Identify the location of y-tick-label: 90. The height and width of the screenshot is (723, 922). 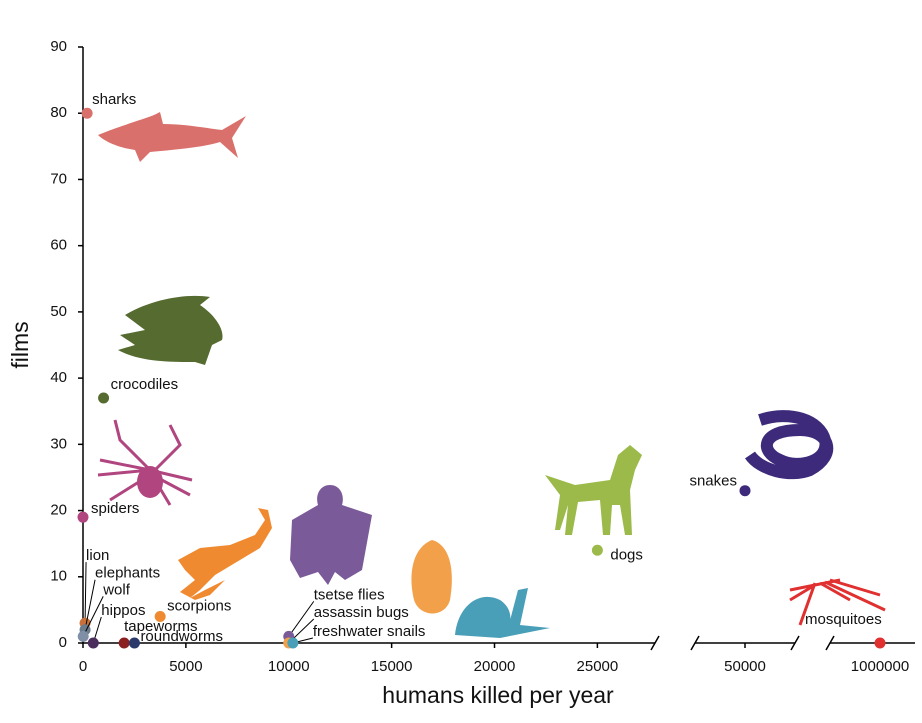
(58, 46).